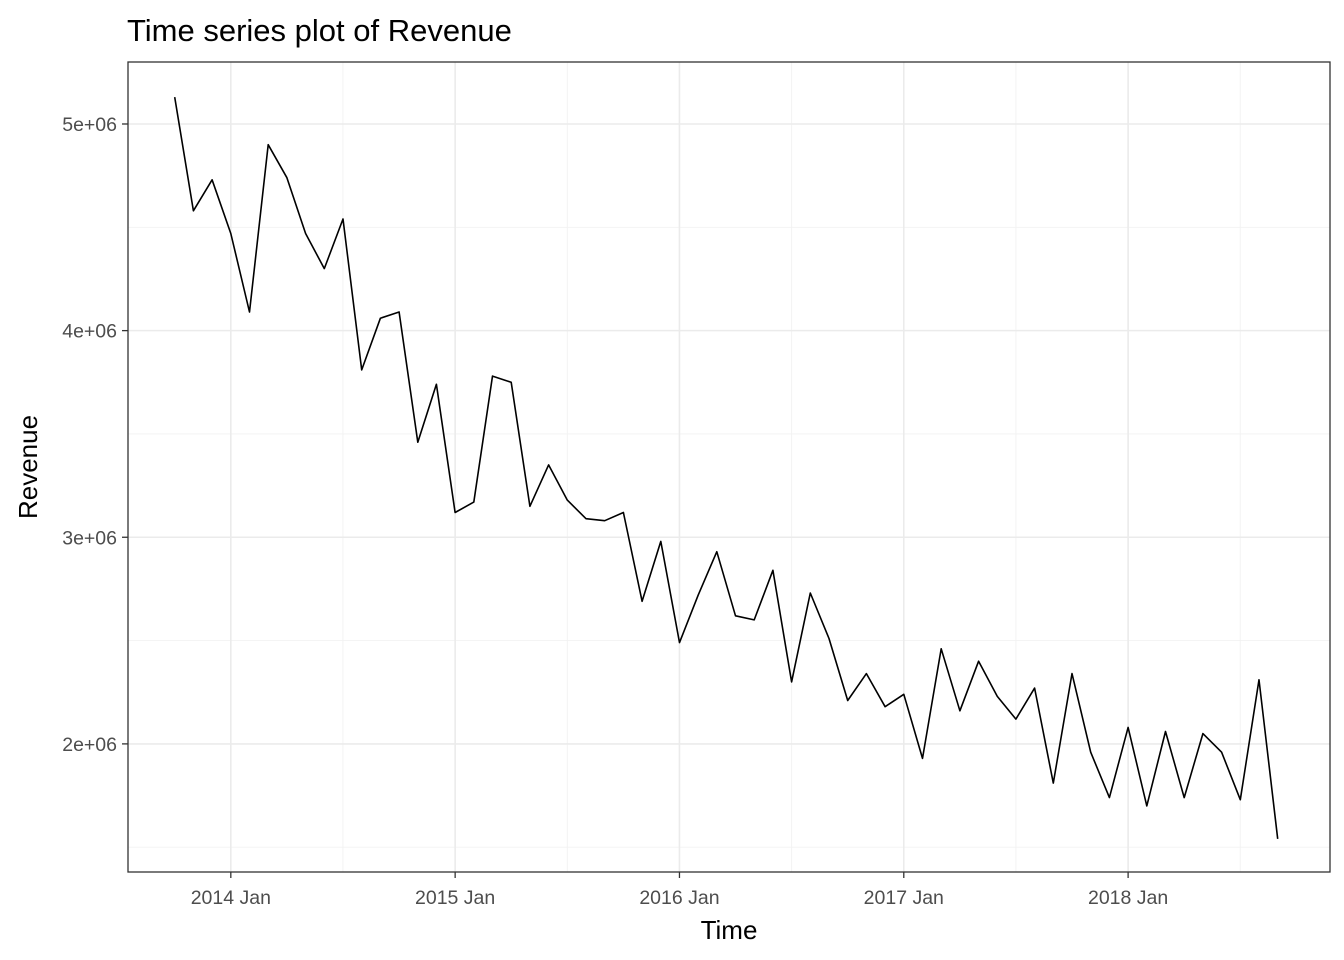  Describe the element at coordinates (729, 930) in the screenshot. I see `x-axis-title: Time` at that location.